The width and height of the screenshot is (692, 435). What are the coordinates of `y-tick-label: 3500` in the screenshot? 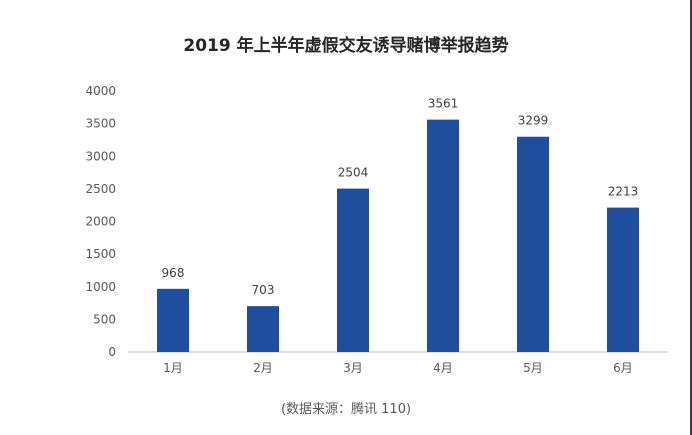 It's located at (100, 124).